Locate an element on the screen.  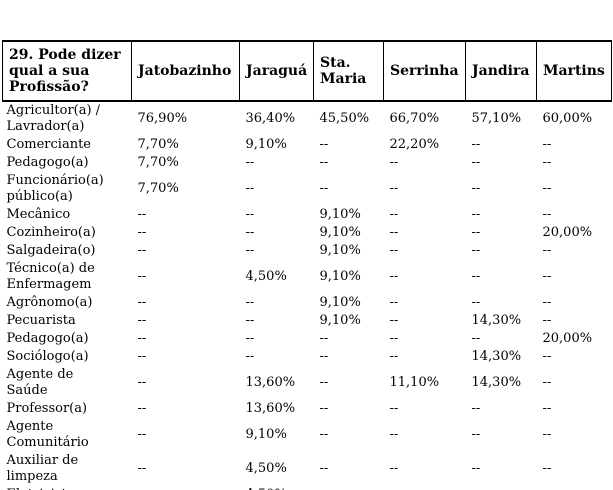
table-row: Funcionário(a) público(a) 7,70% -- -- -- -- -- is located at coordinates (307, 189).